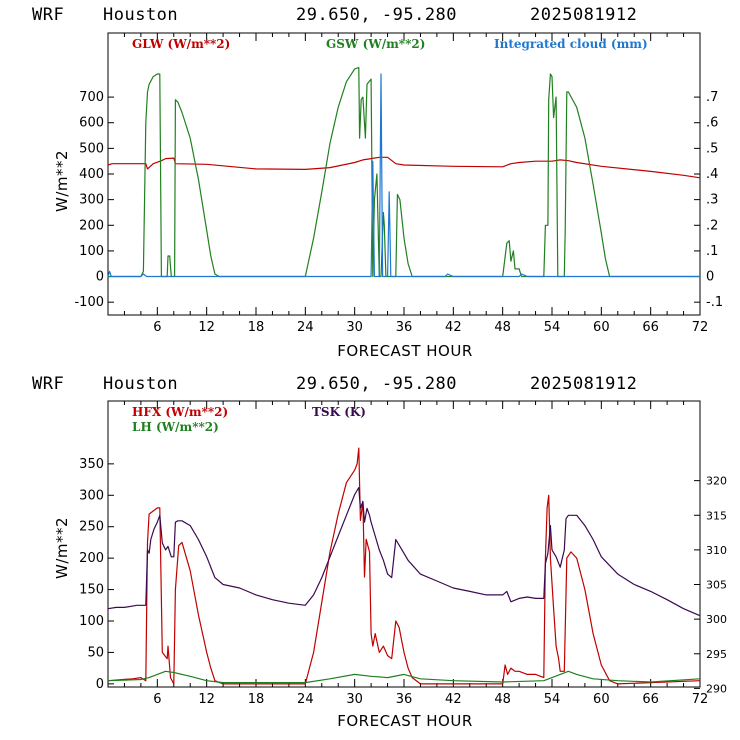 The height and width of the screenshot is (740, 740). What do you see at coordinates (62, 548) in the screenshot?
I see `panel2-y-axis-label: W/m**2` at bounding box center [62, 548].